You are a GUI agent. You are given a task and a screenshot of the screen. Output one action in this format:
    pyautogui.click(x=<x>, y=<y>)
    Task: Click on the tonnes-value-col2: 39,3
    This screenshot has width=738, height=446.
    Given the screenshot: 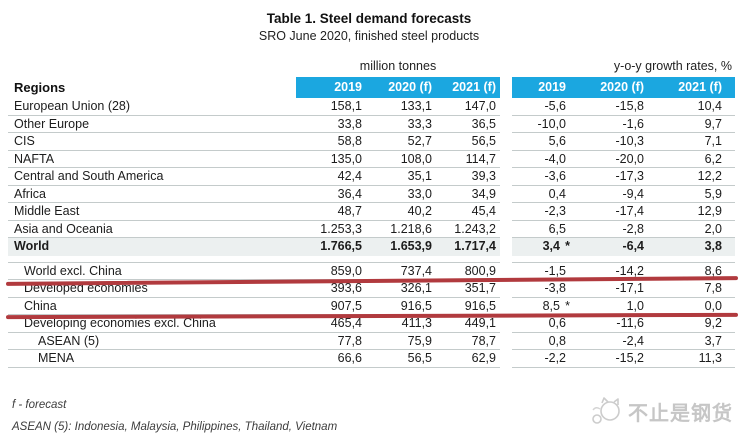 What is the action you would take?
    pyautogui.click(x=468, y=177)
    